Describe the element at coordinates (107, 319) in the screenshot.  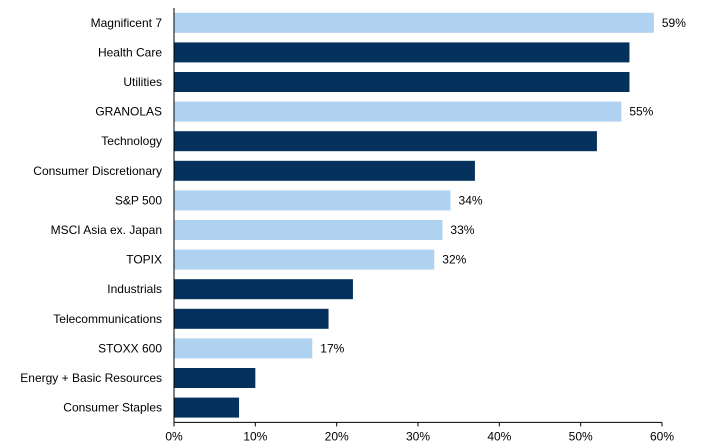
I see `category-label: Telecommunications` at that location.